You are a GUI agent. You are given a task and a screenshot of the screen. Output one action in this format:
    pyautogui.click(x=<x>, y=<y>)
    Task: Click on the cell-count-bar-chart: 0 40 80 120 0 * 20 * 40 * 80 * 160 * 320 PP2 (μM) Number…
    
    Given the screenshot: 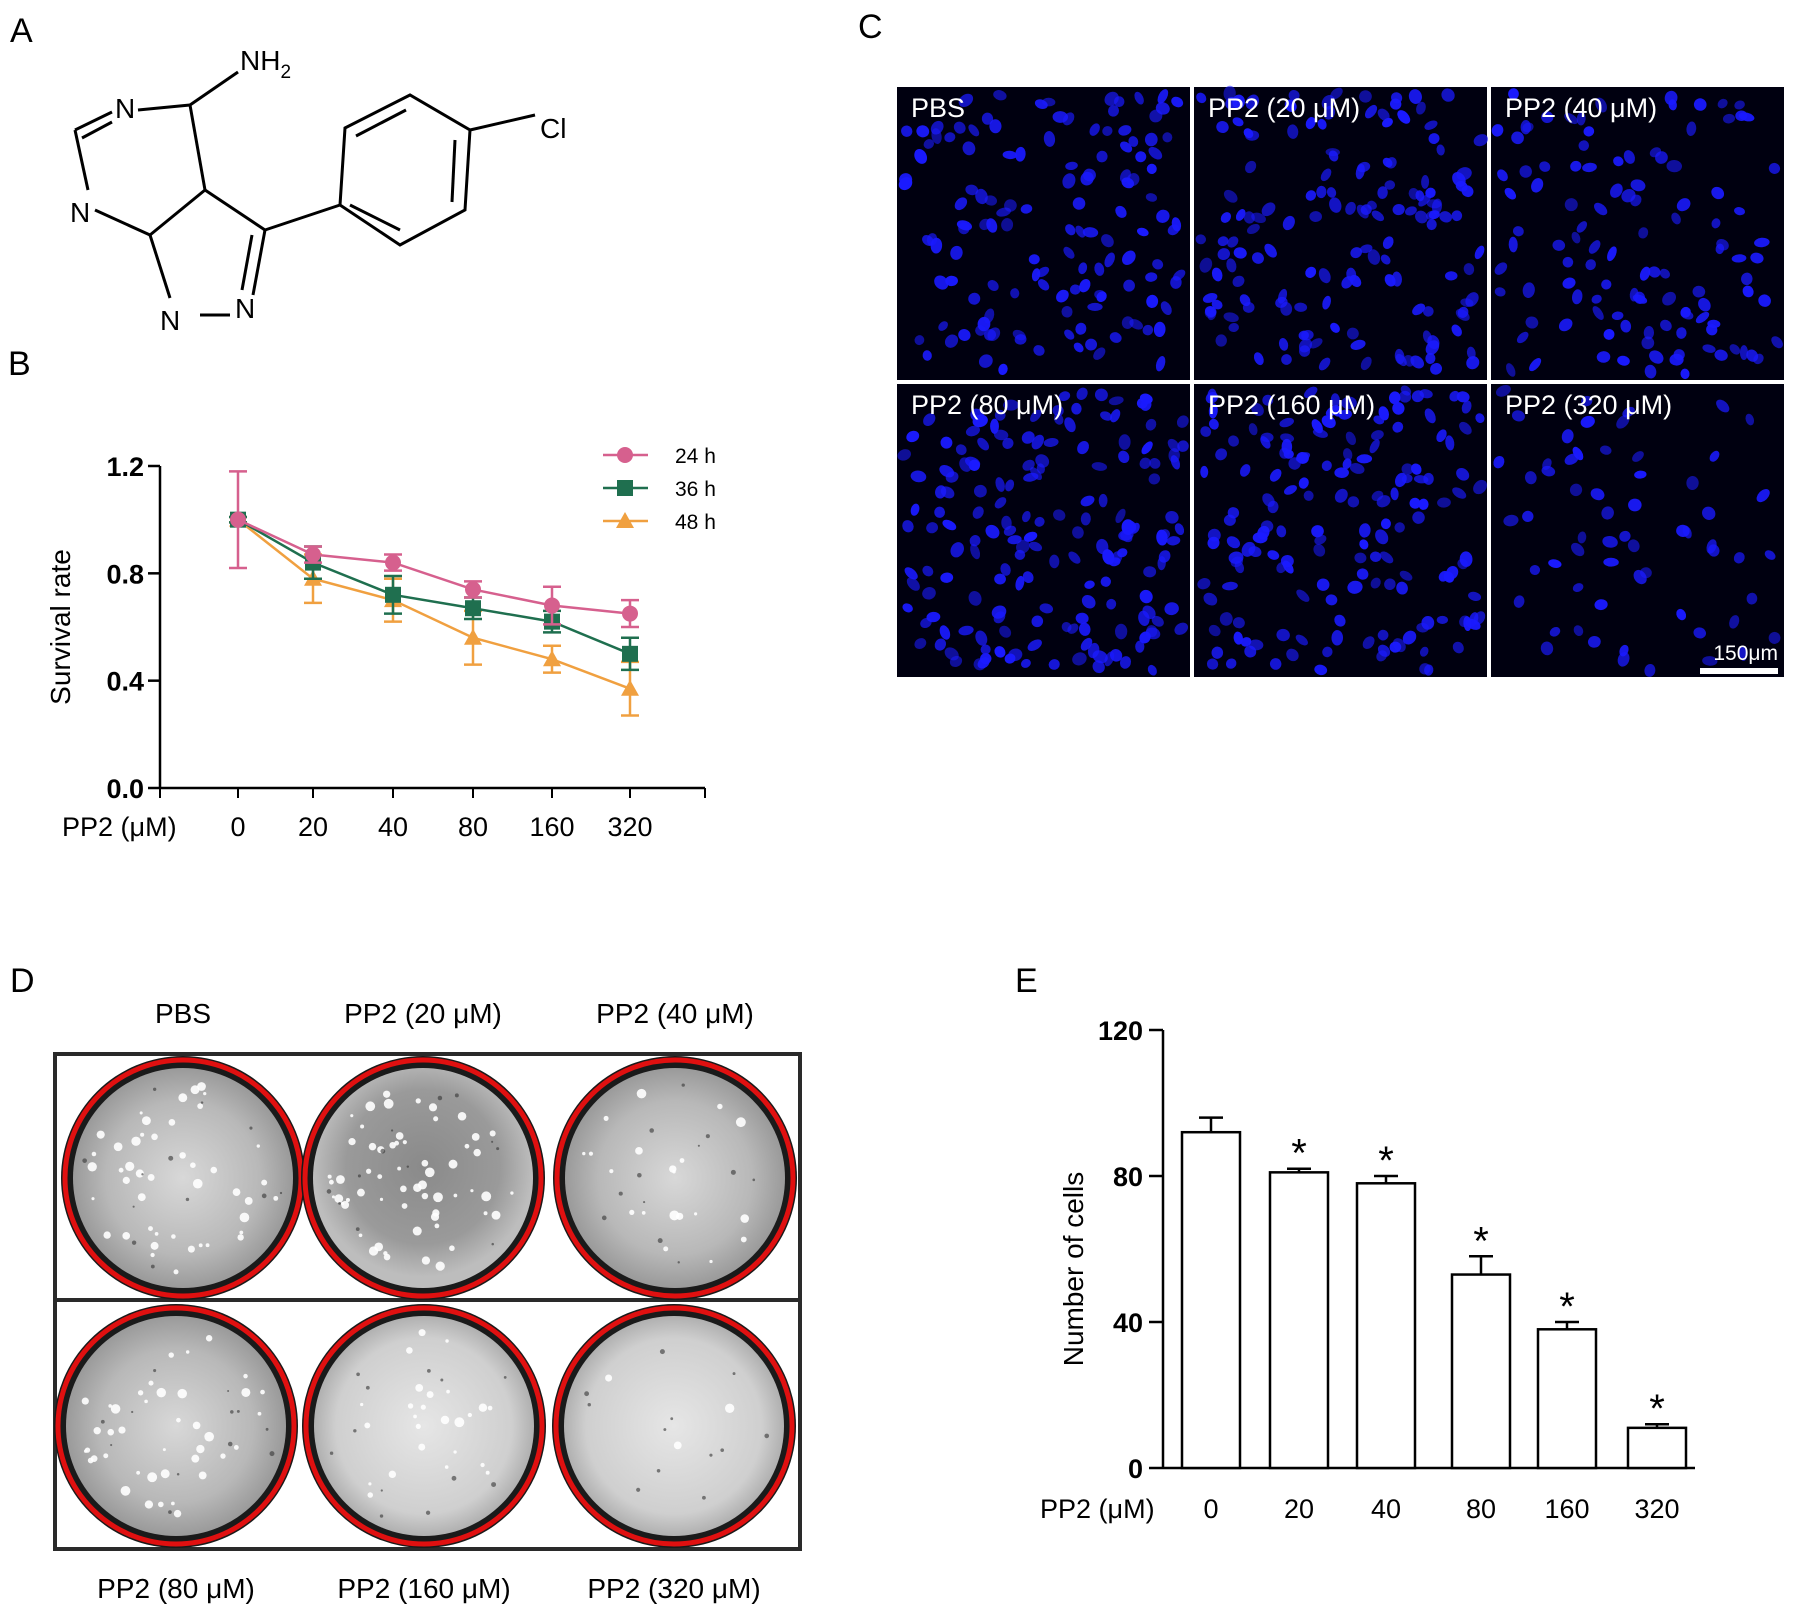 What is the action you would take?
    pyautogui.click(x=1367, y=1270)
    